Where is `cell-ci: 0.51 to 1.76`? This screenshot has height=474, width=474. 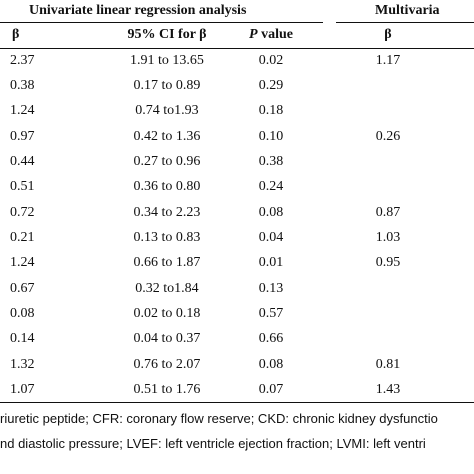
cell-ci: 0.51 to 1.76 is located at coordinates (167, 389).